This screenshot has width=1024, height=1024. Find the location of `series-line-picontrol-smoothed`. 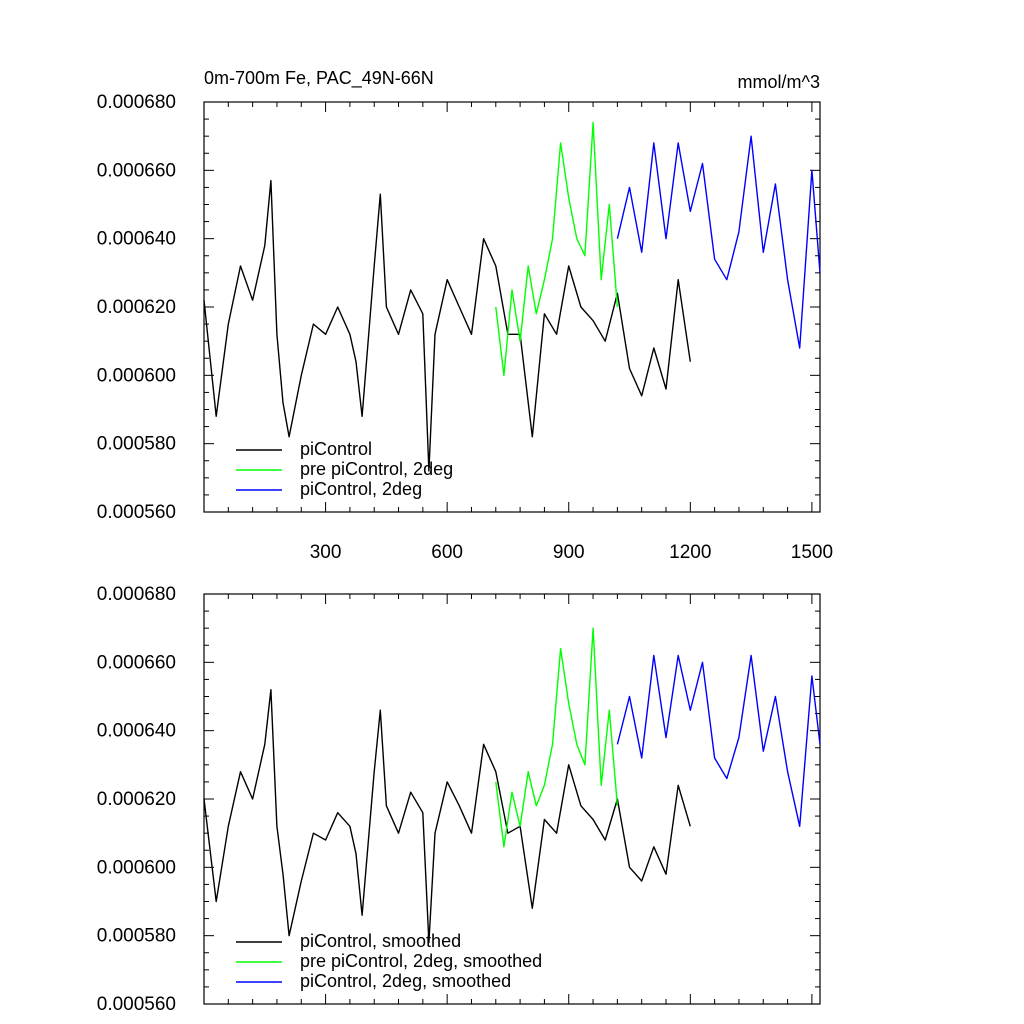

series-line-picontrol-smoothed is located at coordinates (447, 816).